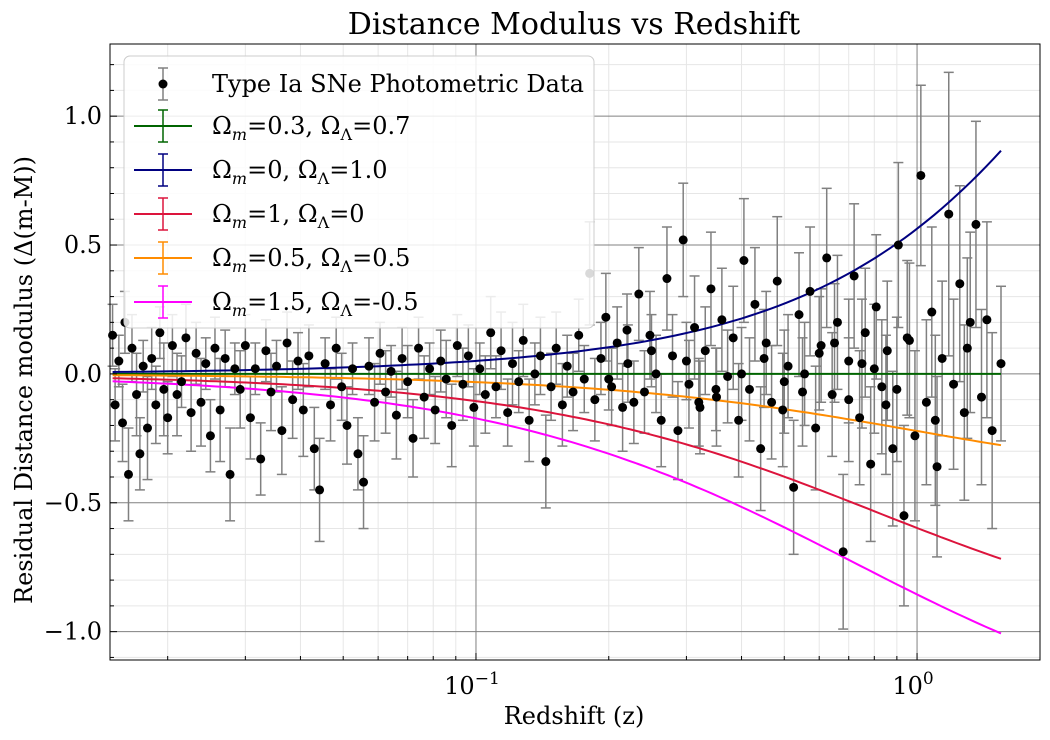 The width and height of the screenshot is (1050, 740). I want to click on legend-label-part: =1.5, Ω, so click(293, 302).